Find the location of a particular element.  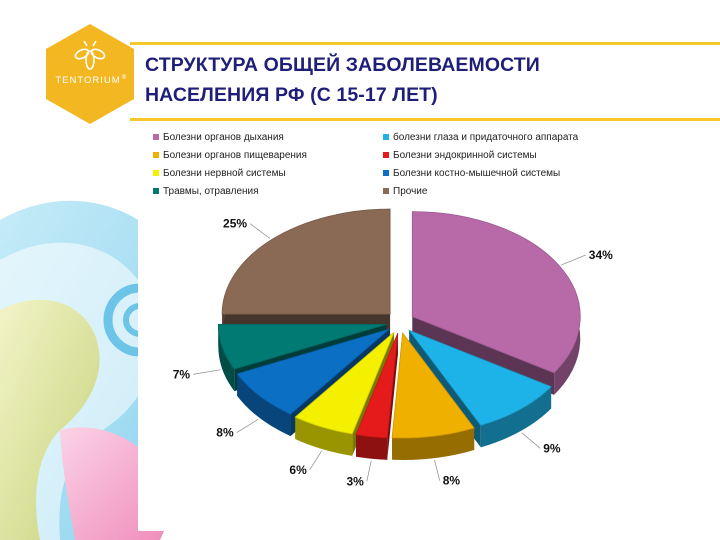

header-rule-bottom is located at coordinates (425, 119).